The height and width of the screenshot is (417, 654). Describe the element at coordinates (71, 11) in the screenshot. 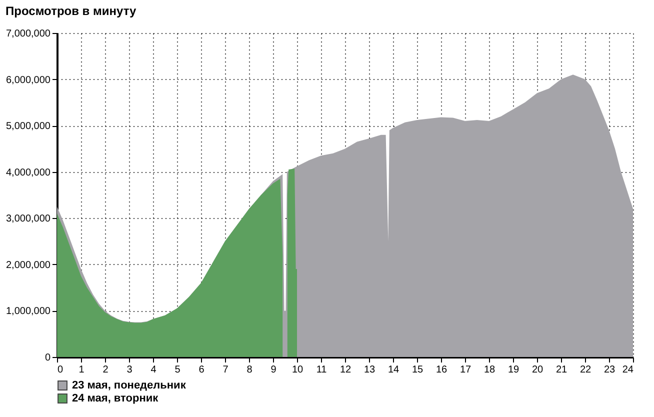

I see `chart-title: Просмотров в минуту` at that location.